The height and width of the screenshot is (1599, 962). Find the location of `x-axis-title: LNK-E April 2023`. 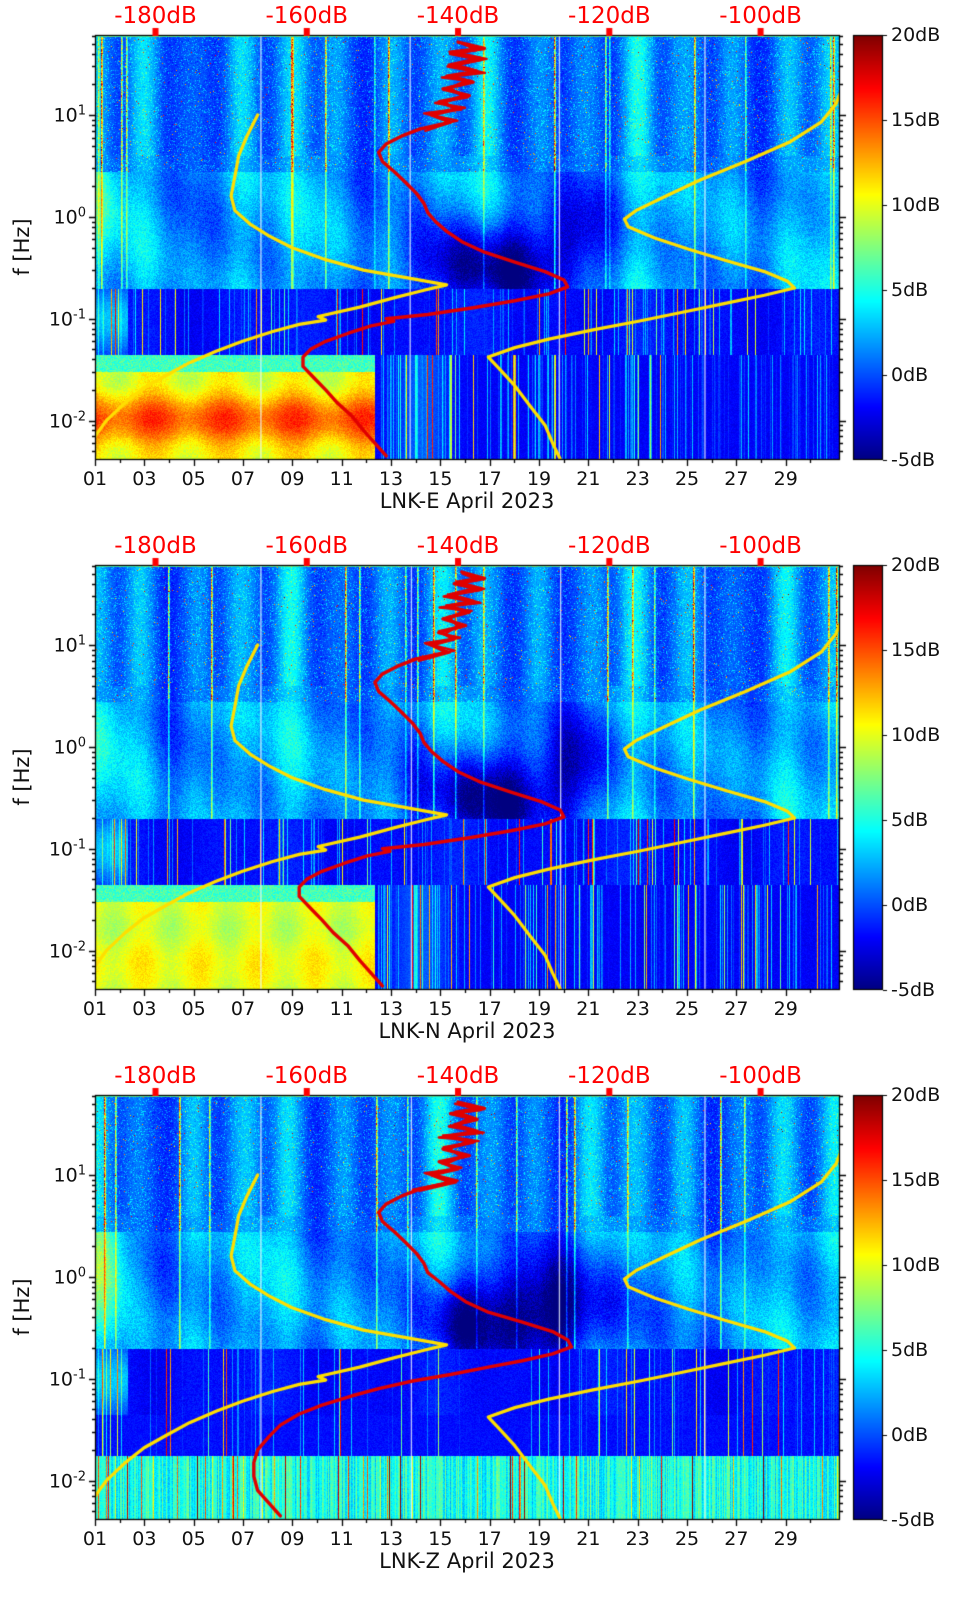

x-axis-title: LNK-E April 2023 is located at coordinates (467, 501).